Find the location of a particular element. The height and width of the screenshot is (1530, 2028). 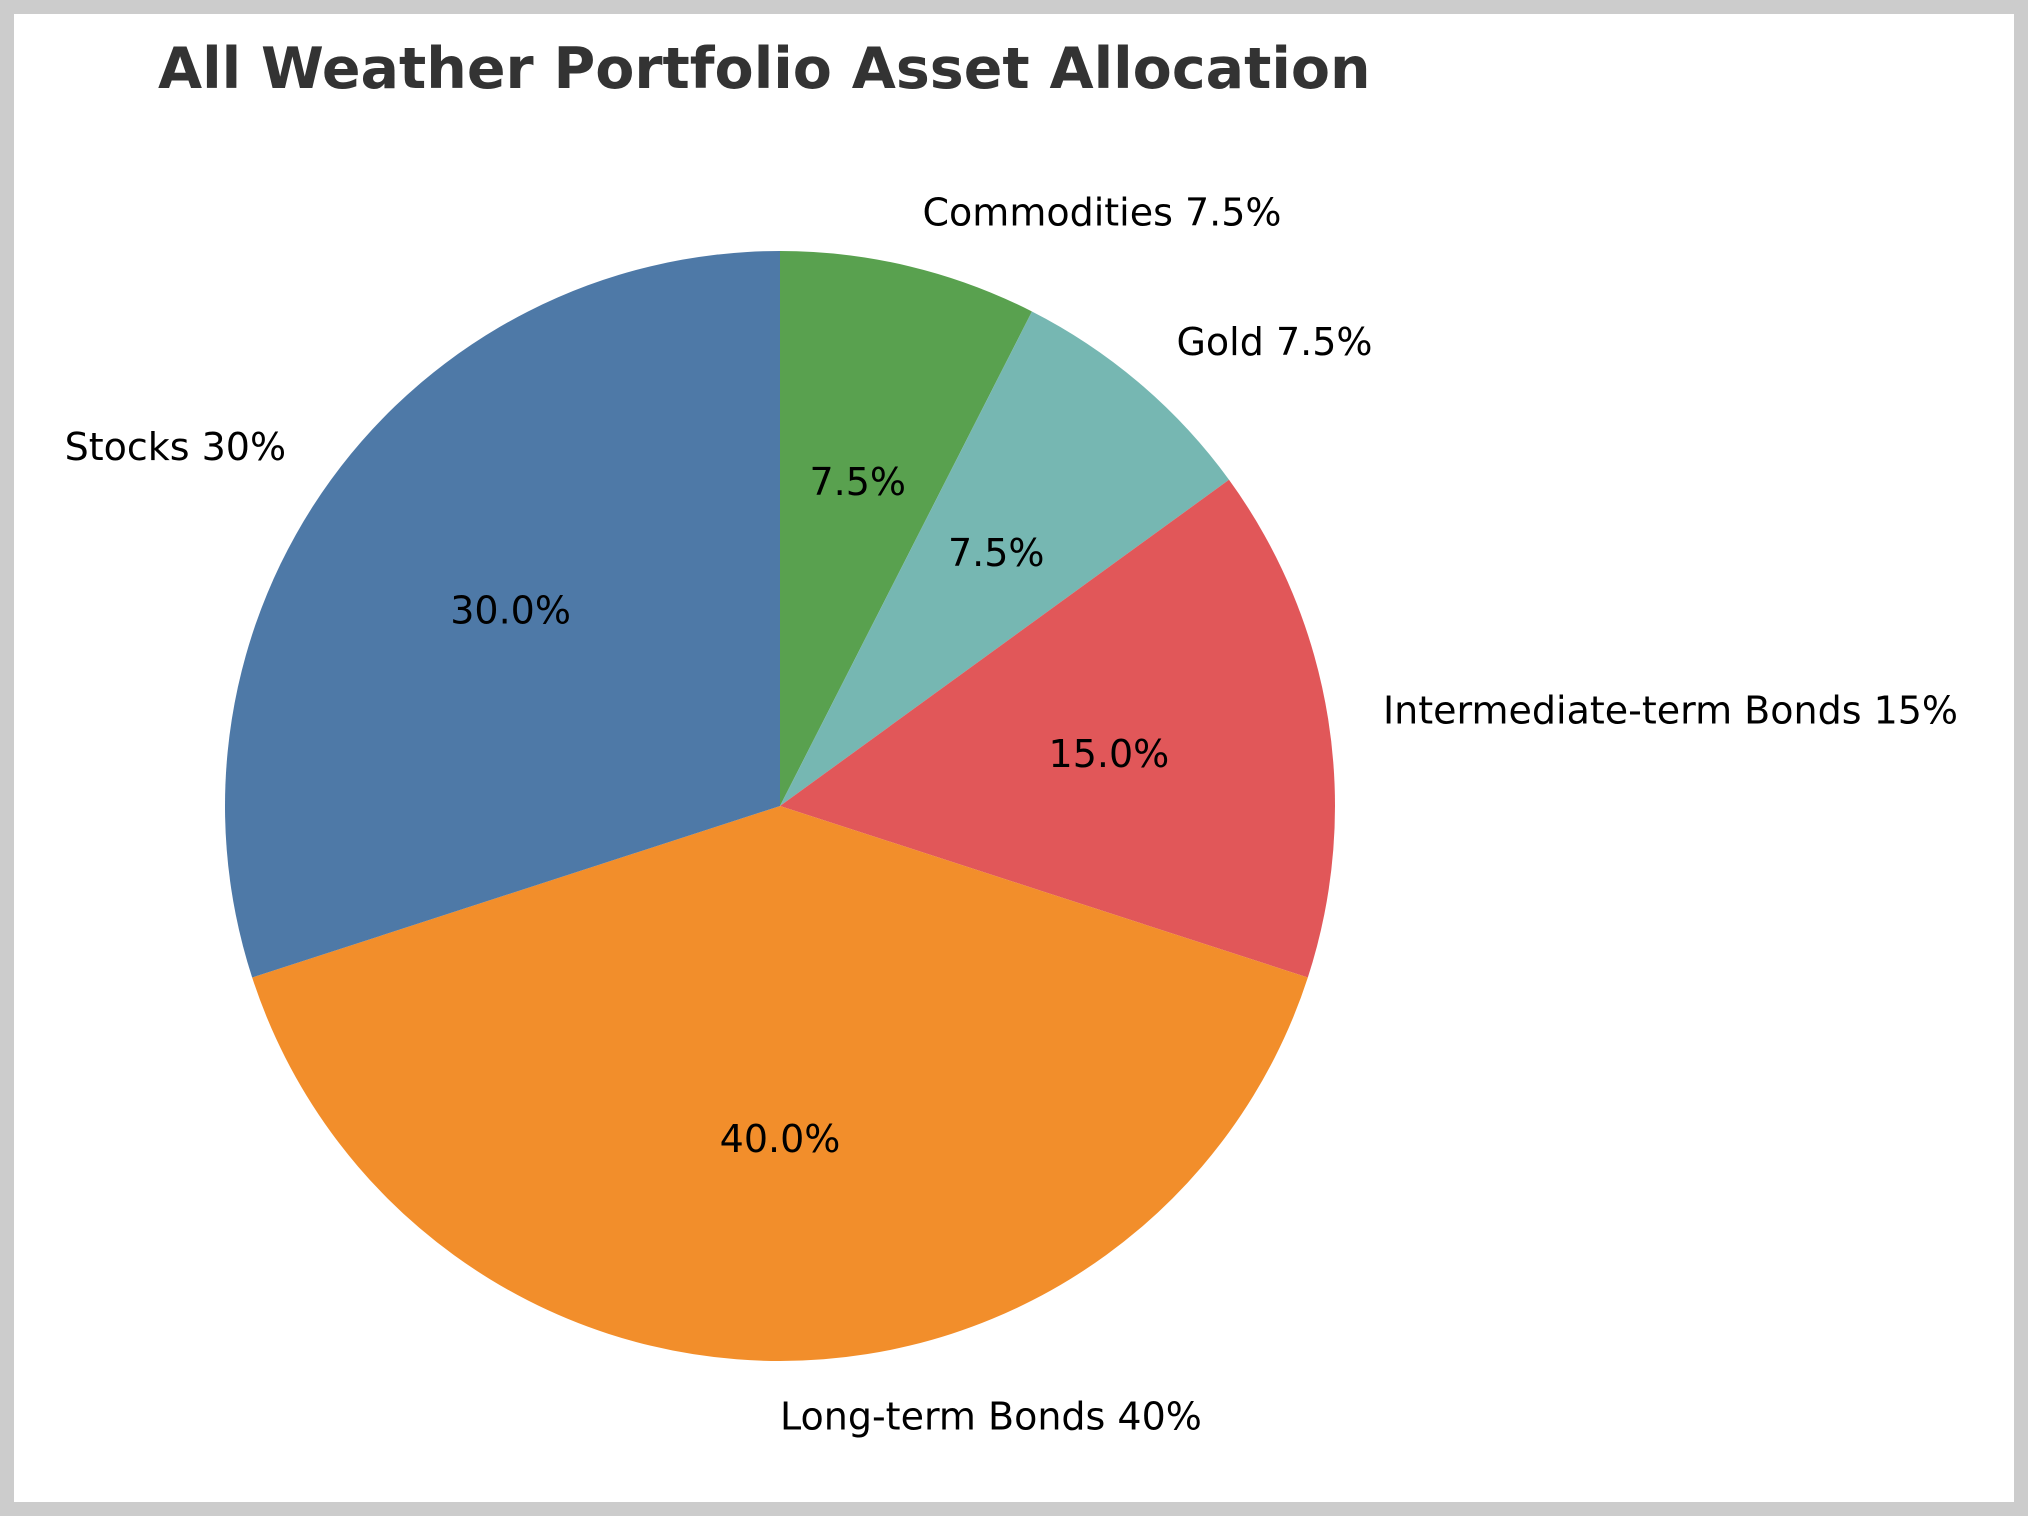

slice-label-gold: Gold 7.5% is located at coordinates (1274, 342).